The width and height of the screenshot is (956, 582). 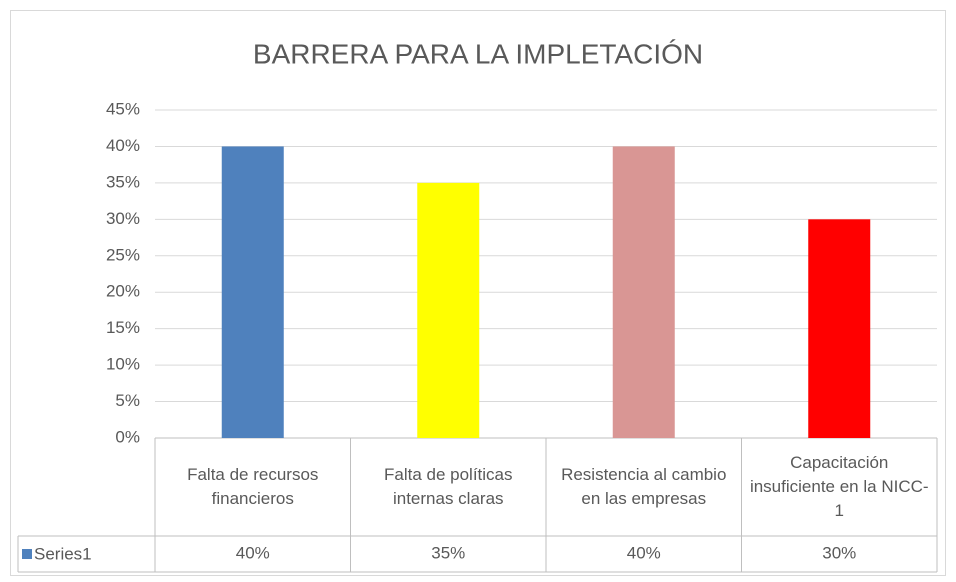 I want to click on x-tick-label-box: Falta de recursos financieros, so click(x=253, y=486).